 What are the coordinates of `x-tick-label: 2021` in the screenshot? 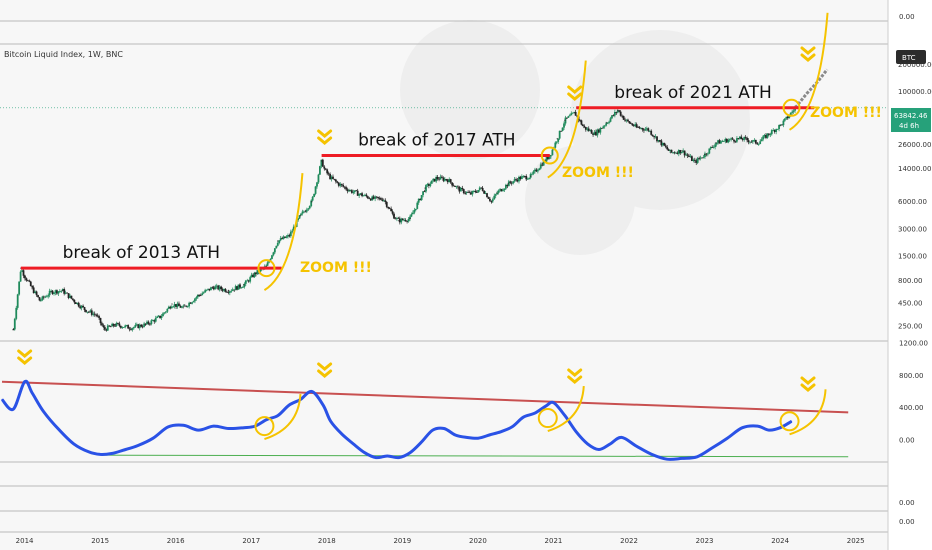 It's located at (554, 541).